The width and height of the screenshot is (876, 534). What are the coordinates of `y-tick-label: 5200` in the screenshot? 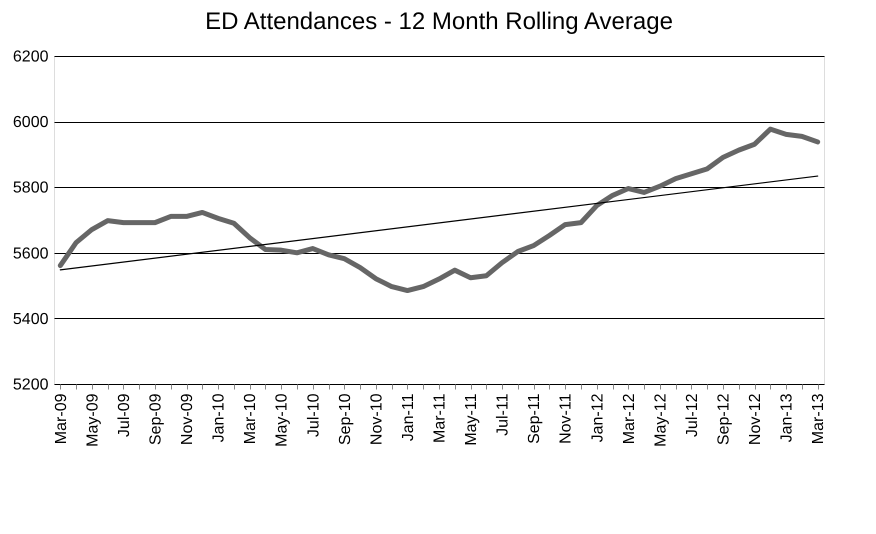 It's located at (30, 385).